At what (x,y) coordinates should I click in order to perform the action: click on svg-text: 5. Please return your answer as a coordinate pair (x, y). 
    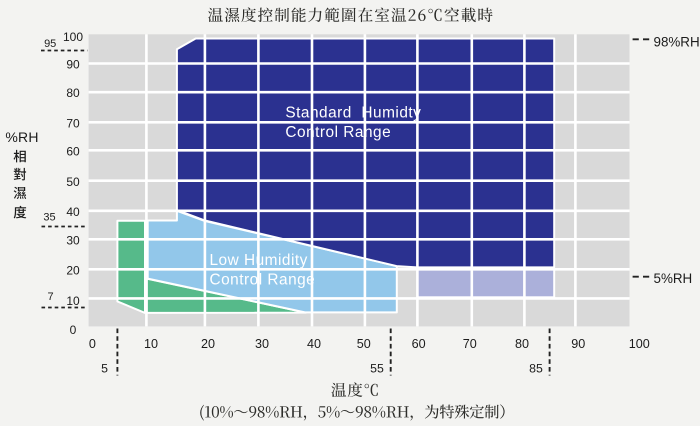
    Looking at the image, I should click on (104, 368).